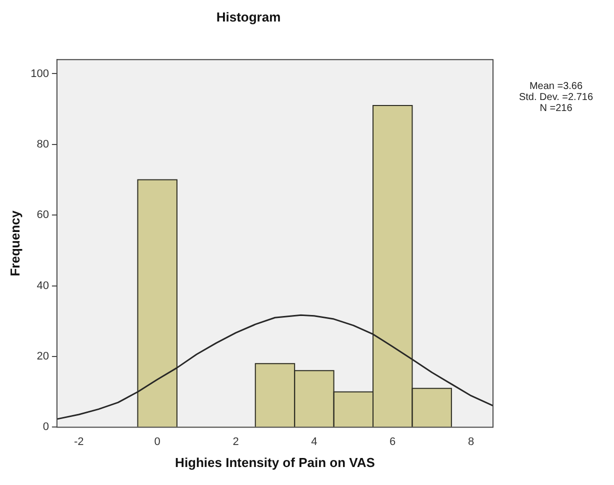 The image size is (614, 485). What do you see at coordinates (14, 243) in the screenshot?
I see `y-axis-title: Frequency` at bounding box center [14, 243].